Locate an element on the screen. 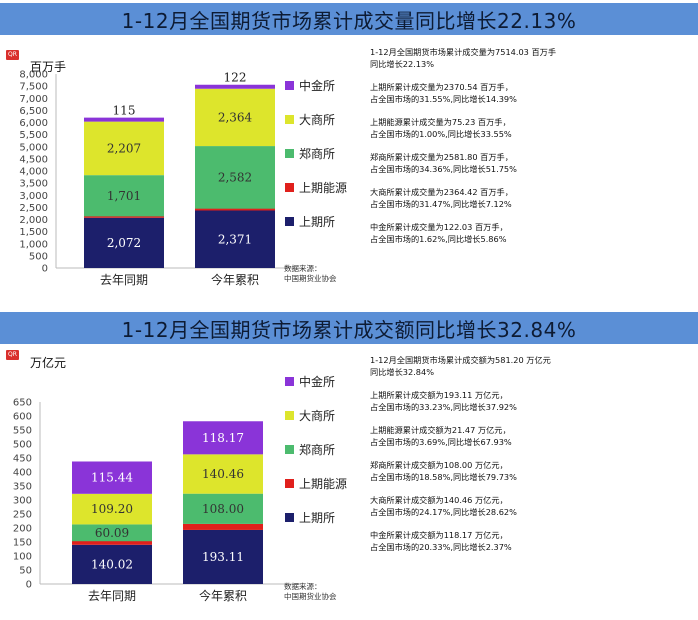 The height and width of the screenshot is (620, 698). legend-label: 郑商所 is located at coordinates (317, 449).